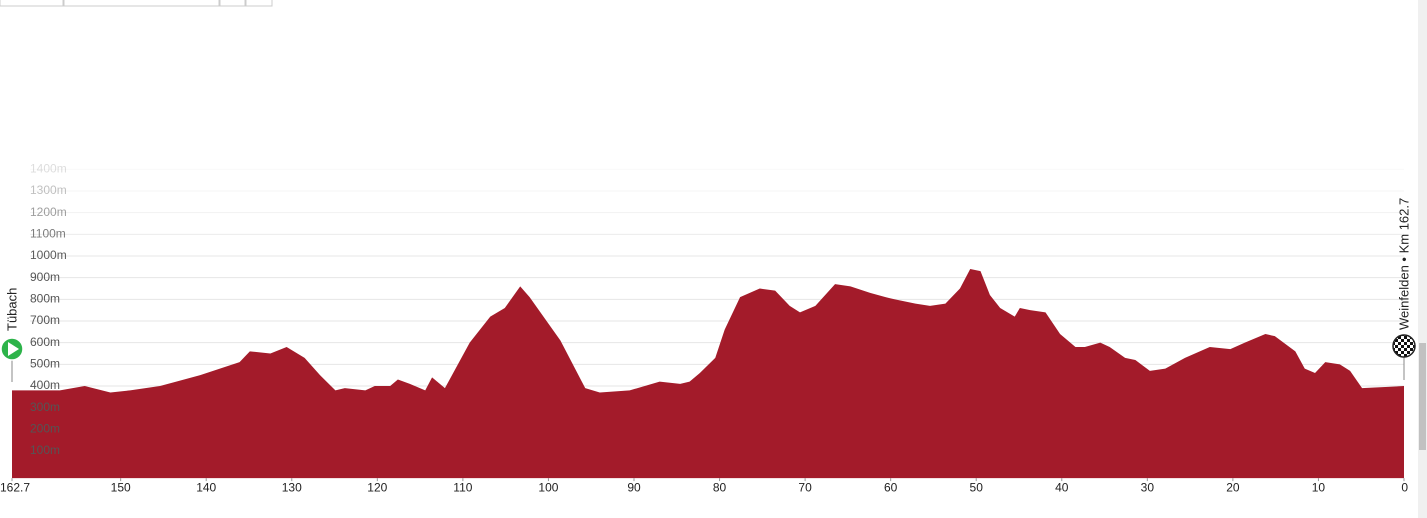  I want to click on start-label: Tübach, so click(11, 309).